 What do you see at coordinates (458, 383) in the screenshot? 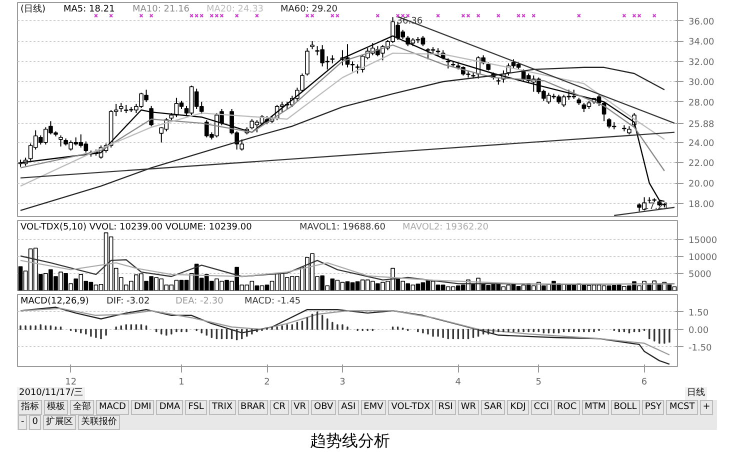
I see `x-tick-label: 4` at bounding box center [458, 383].